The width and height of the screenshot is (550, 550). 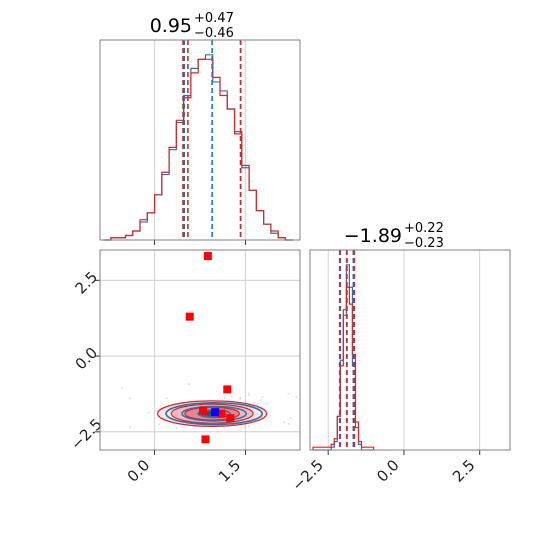 I want to click on hist2-x-tick-label: 0.0, so click(x=388, y=471).